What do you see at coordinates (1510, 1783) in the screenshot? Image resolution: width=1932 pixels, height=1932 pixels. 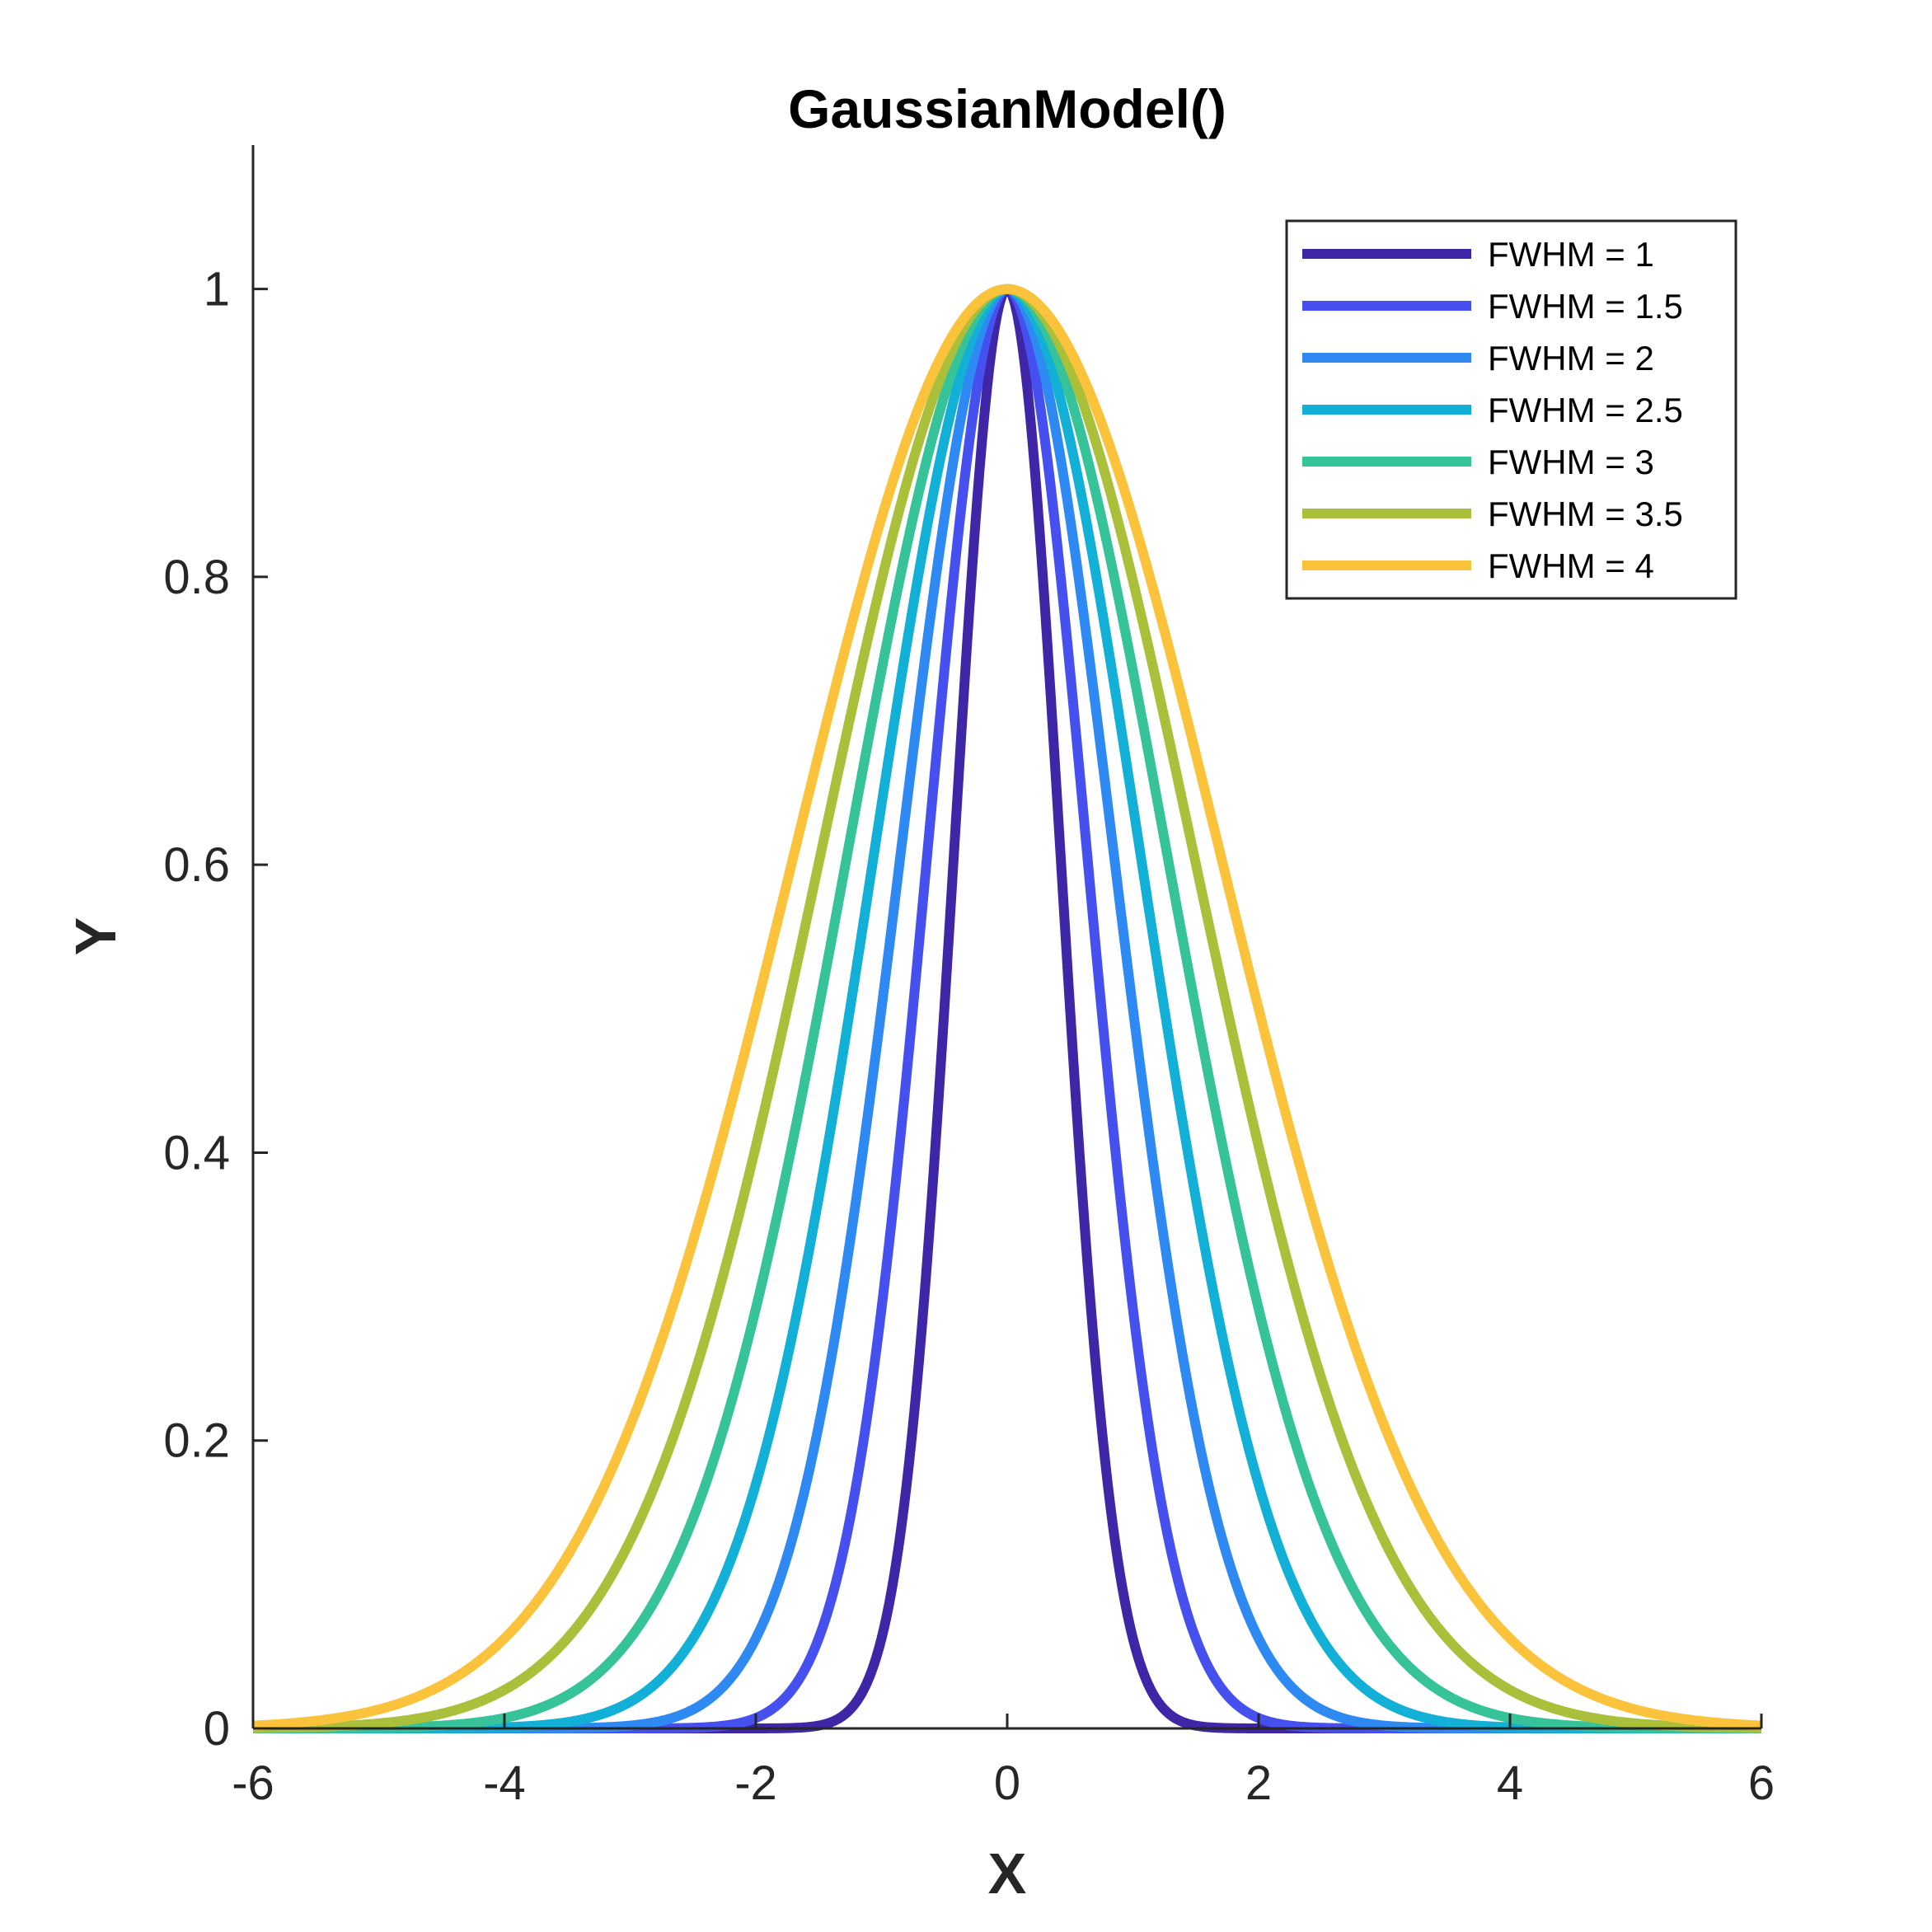 I see `x-tick-label: 4` at bounding box center [1510, 1783].